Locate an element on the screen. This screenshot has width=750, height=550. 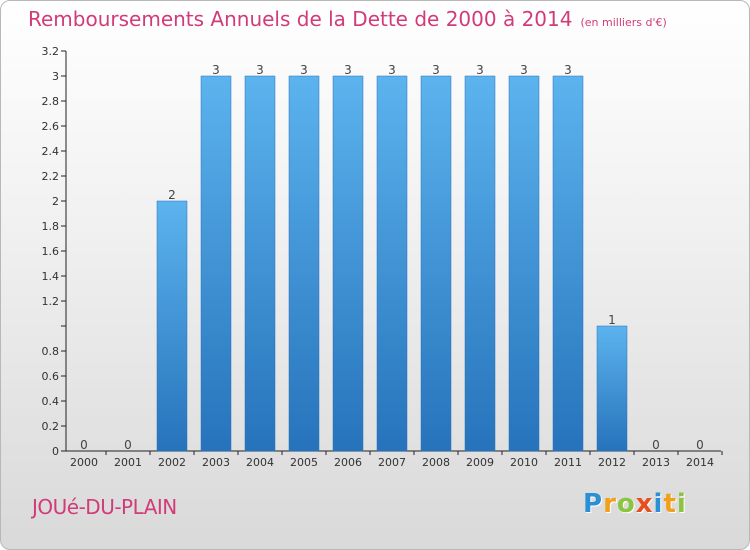
logo-letter: t is located at coordinates (670, 504).